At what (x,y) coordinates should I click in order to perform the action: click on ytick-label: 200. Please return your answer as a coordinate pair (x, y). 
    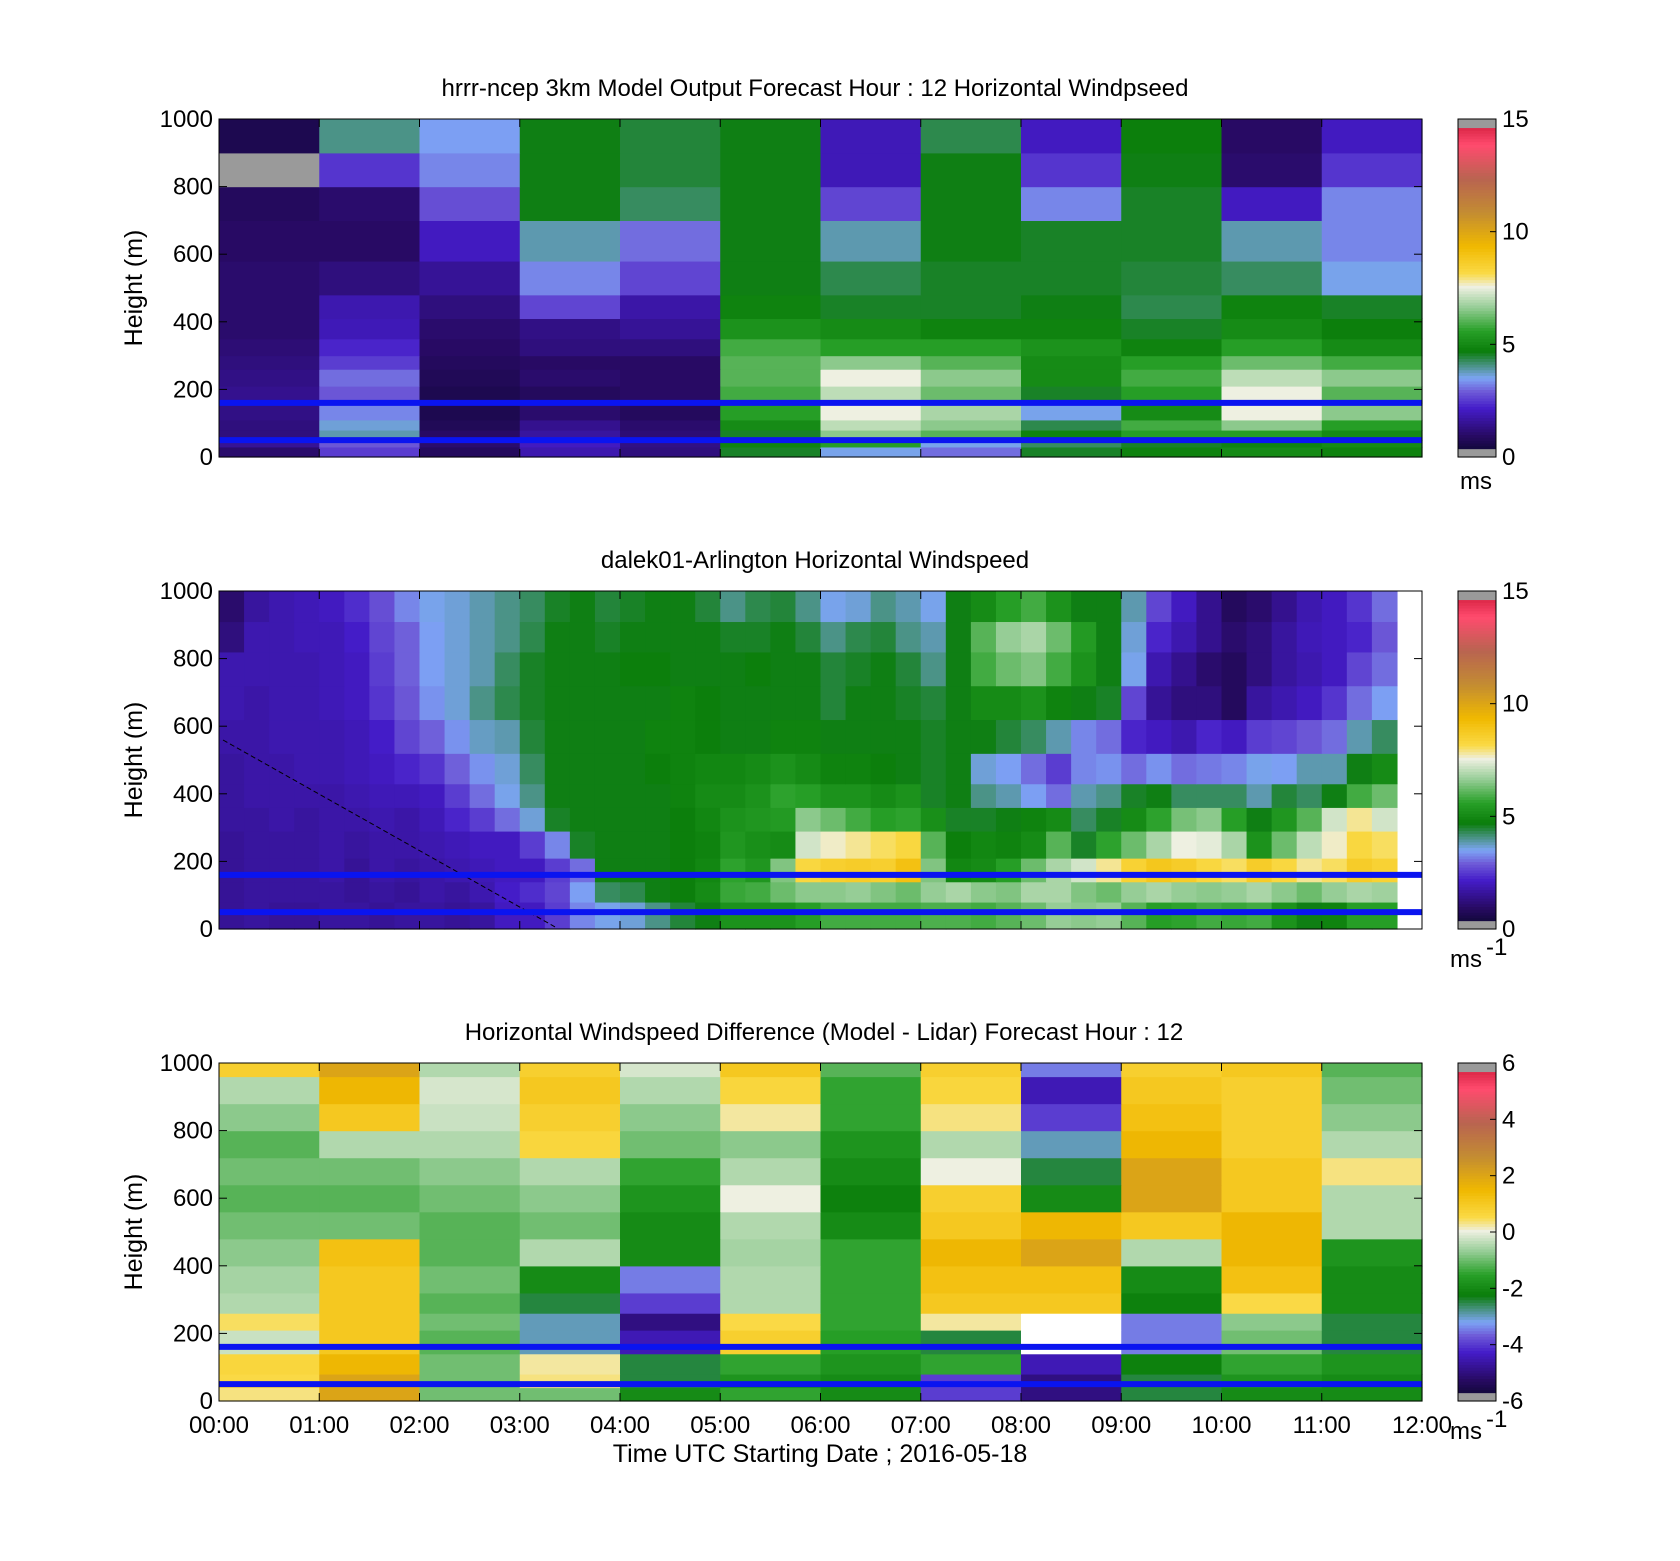
    Looking at the image, I should click on (193, 1333).